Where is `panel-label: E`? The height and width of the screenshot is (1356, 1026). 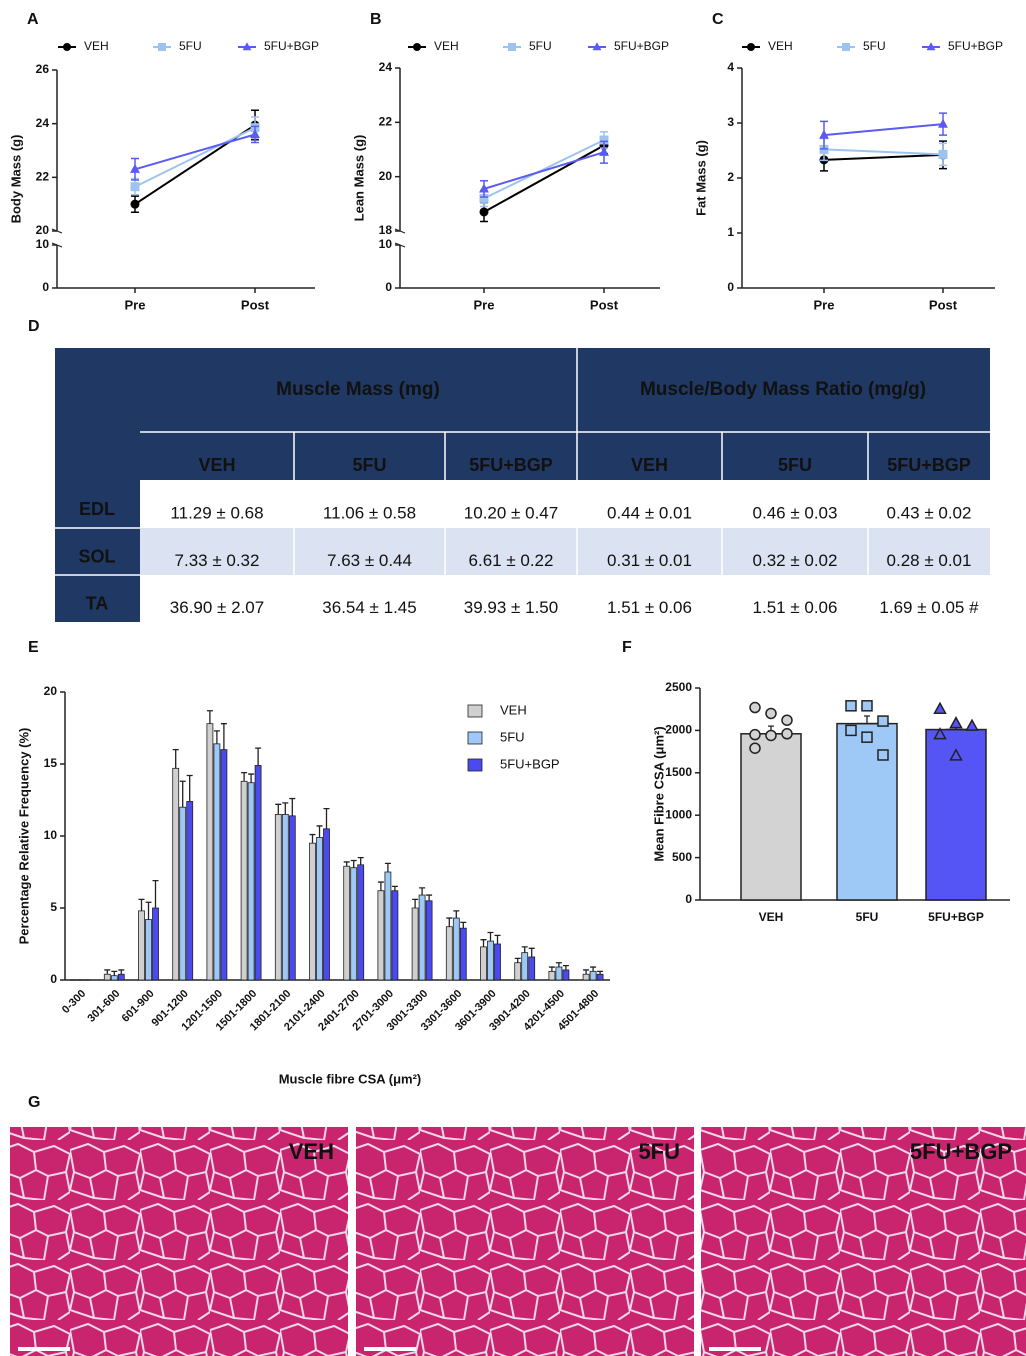 panel-label: E is located at coordinates (33, 647).